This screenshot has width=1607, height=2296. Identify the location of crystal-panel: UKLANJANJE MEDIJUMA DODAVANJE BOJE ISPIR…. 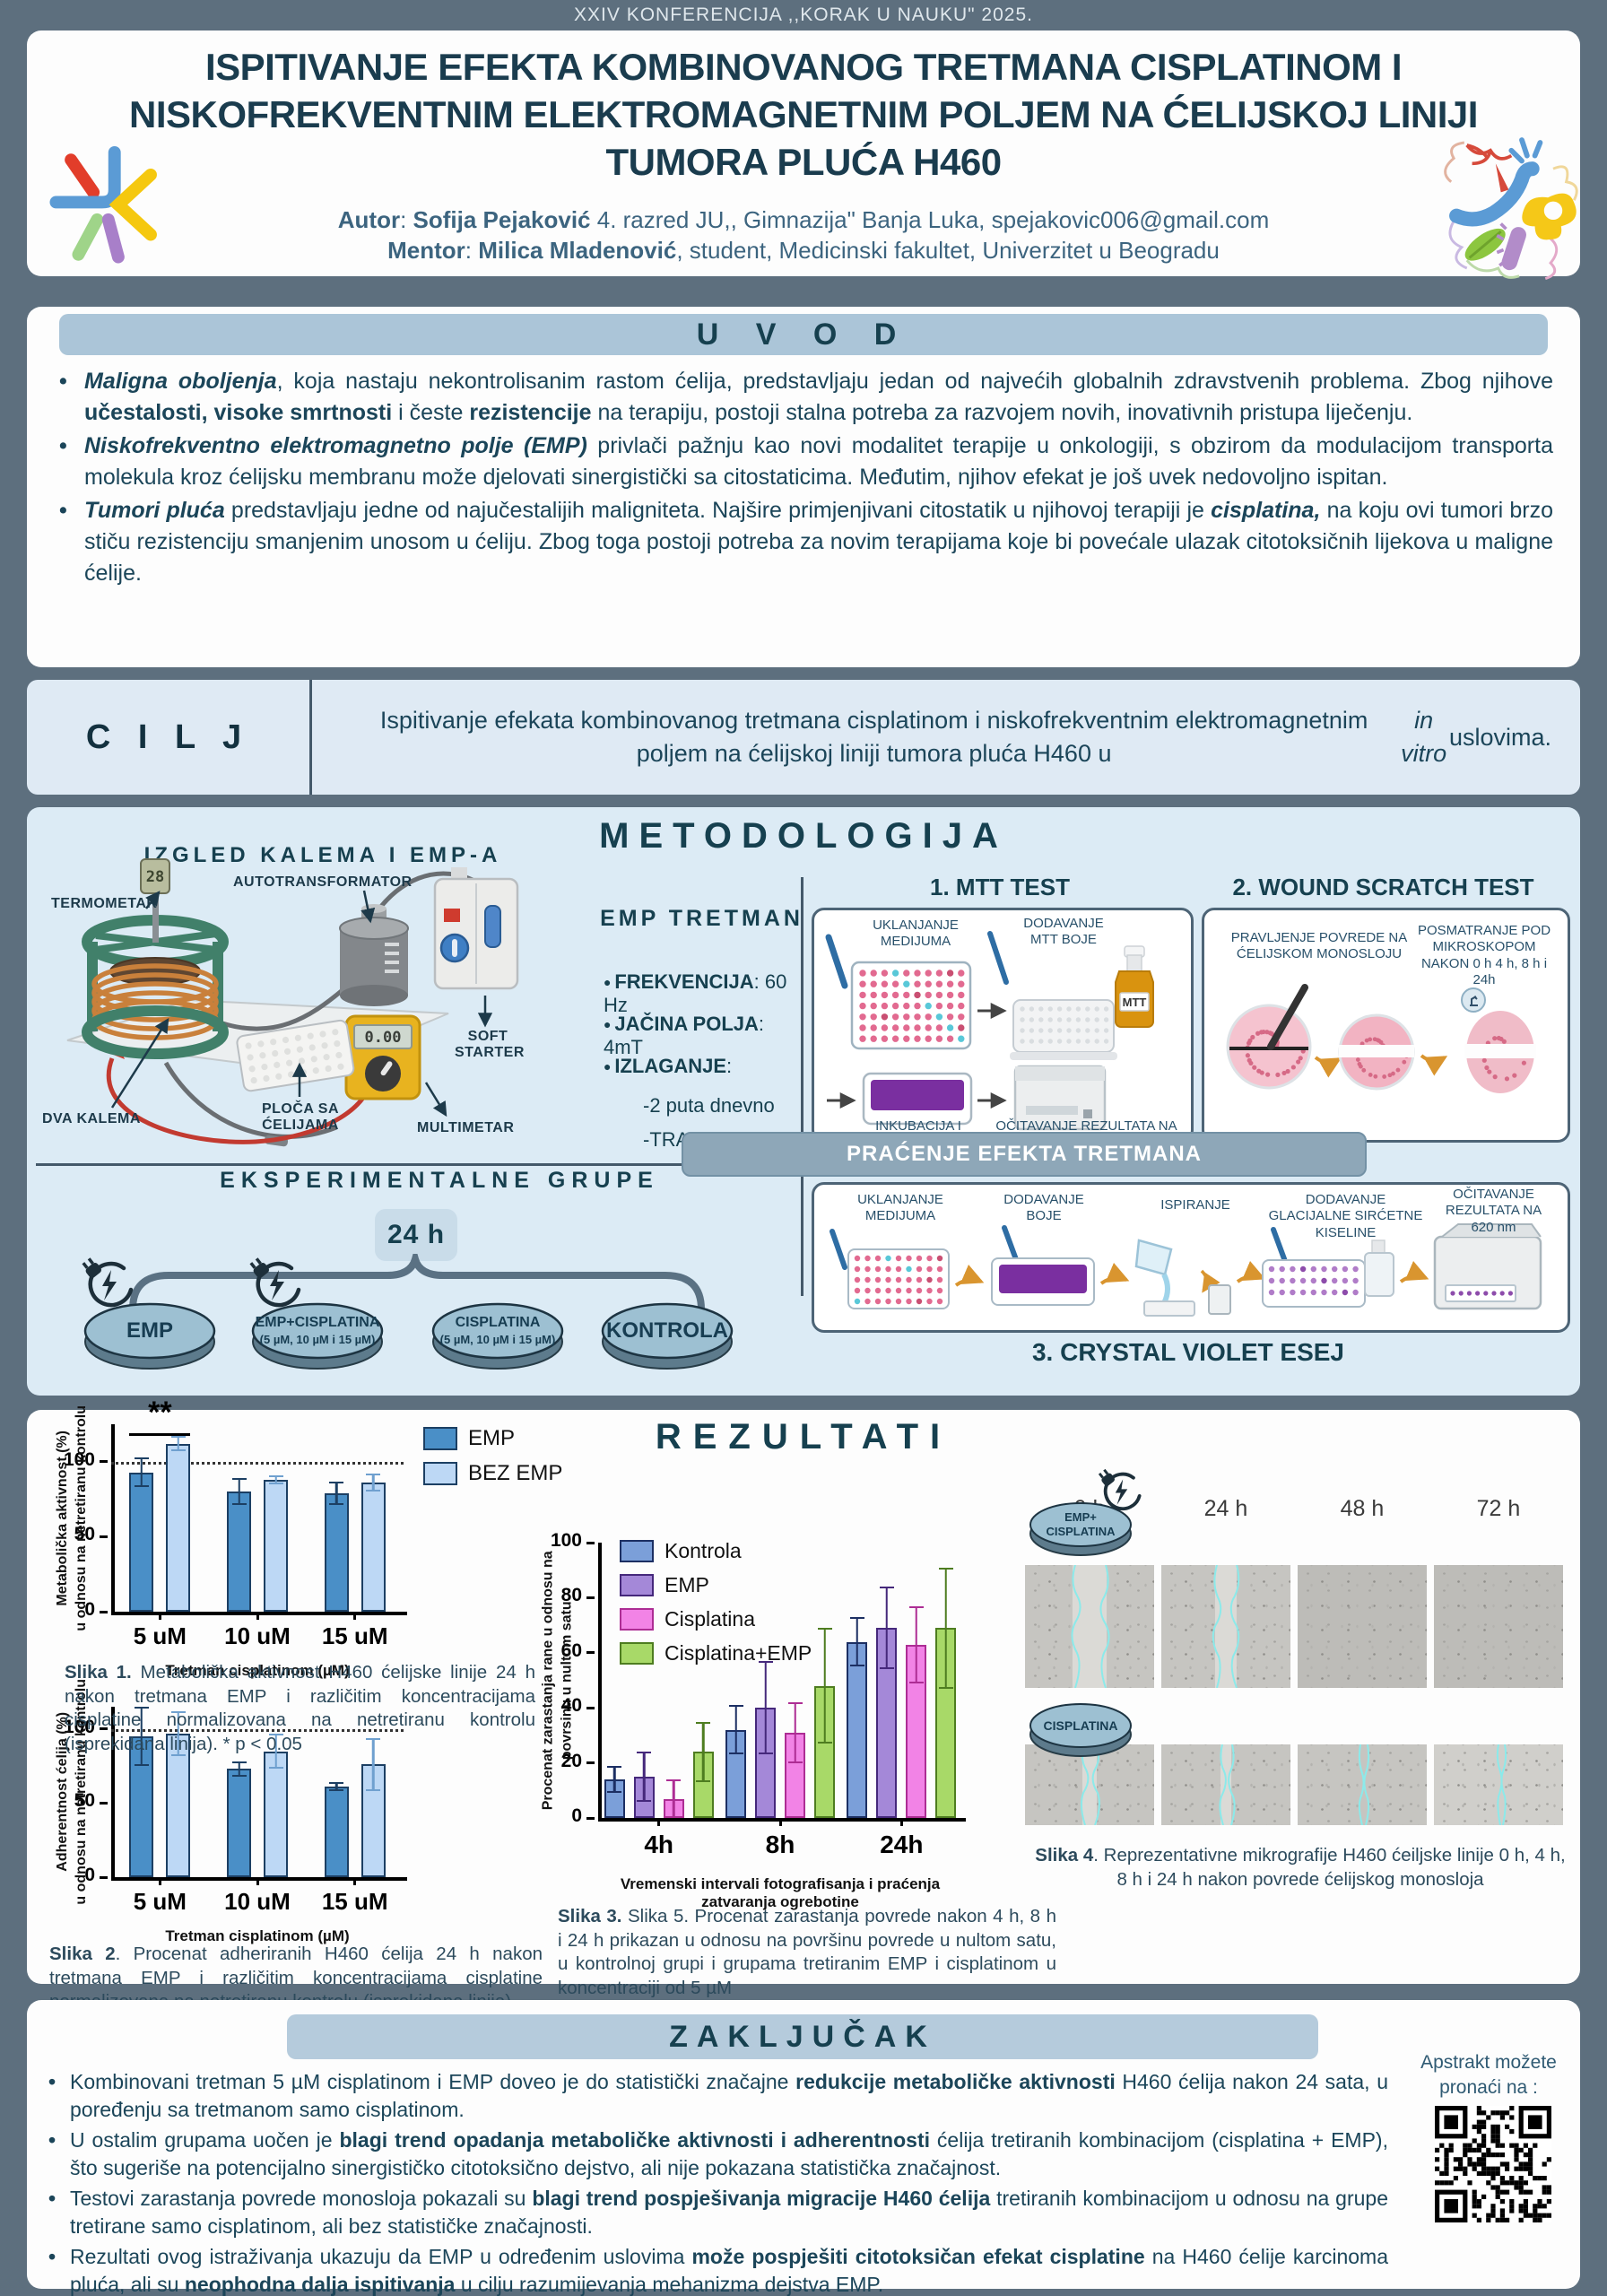
(1191, 1257).